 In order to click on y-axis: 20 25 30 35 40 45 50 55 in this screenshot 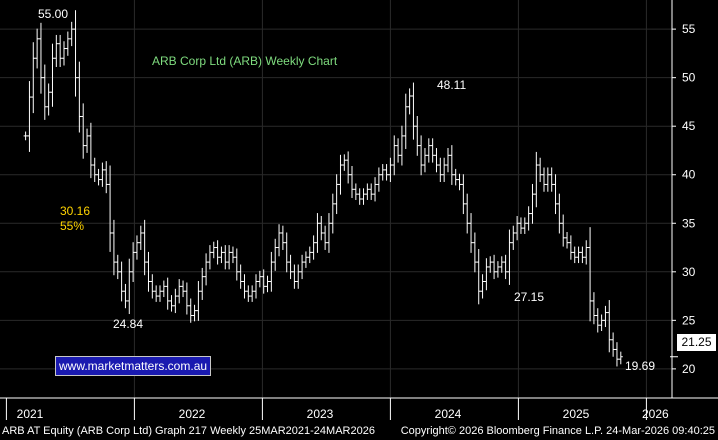, I will do `click(683, 199)`.